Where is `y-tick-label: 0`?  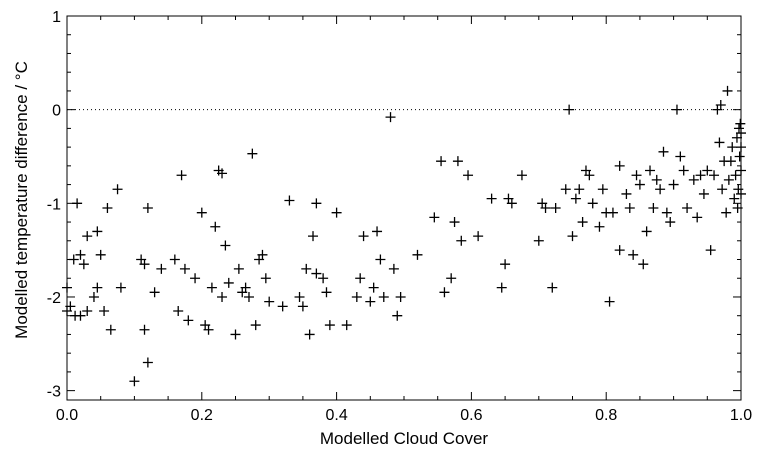
y-tick-label: 0 is located at coordinates (56, 111).